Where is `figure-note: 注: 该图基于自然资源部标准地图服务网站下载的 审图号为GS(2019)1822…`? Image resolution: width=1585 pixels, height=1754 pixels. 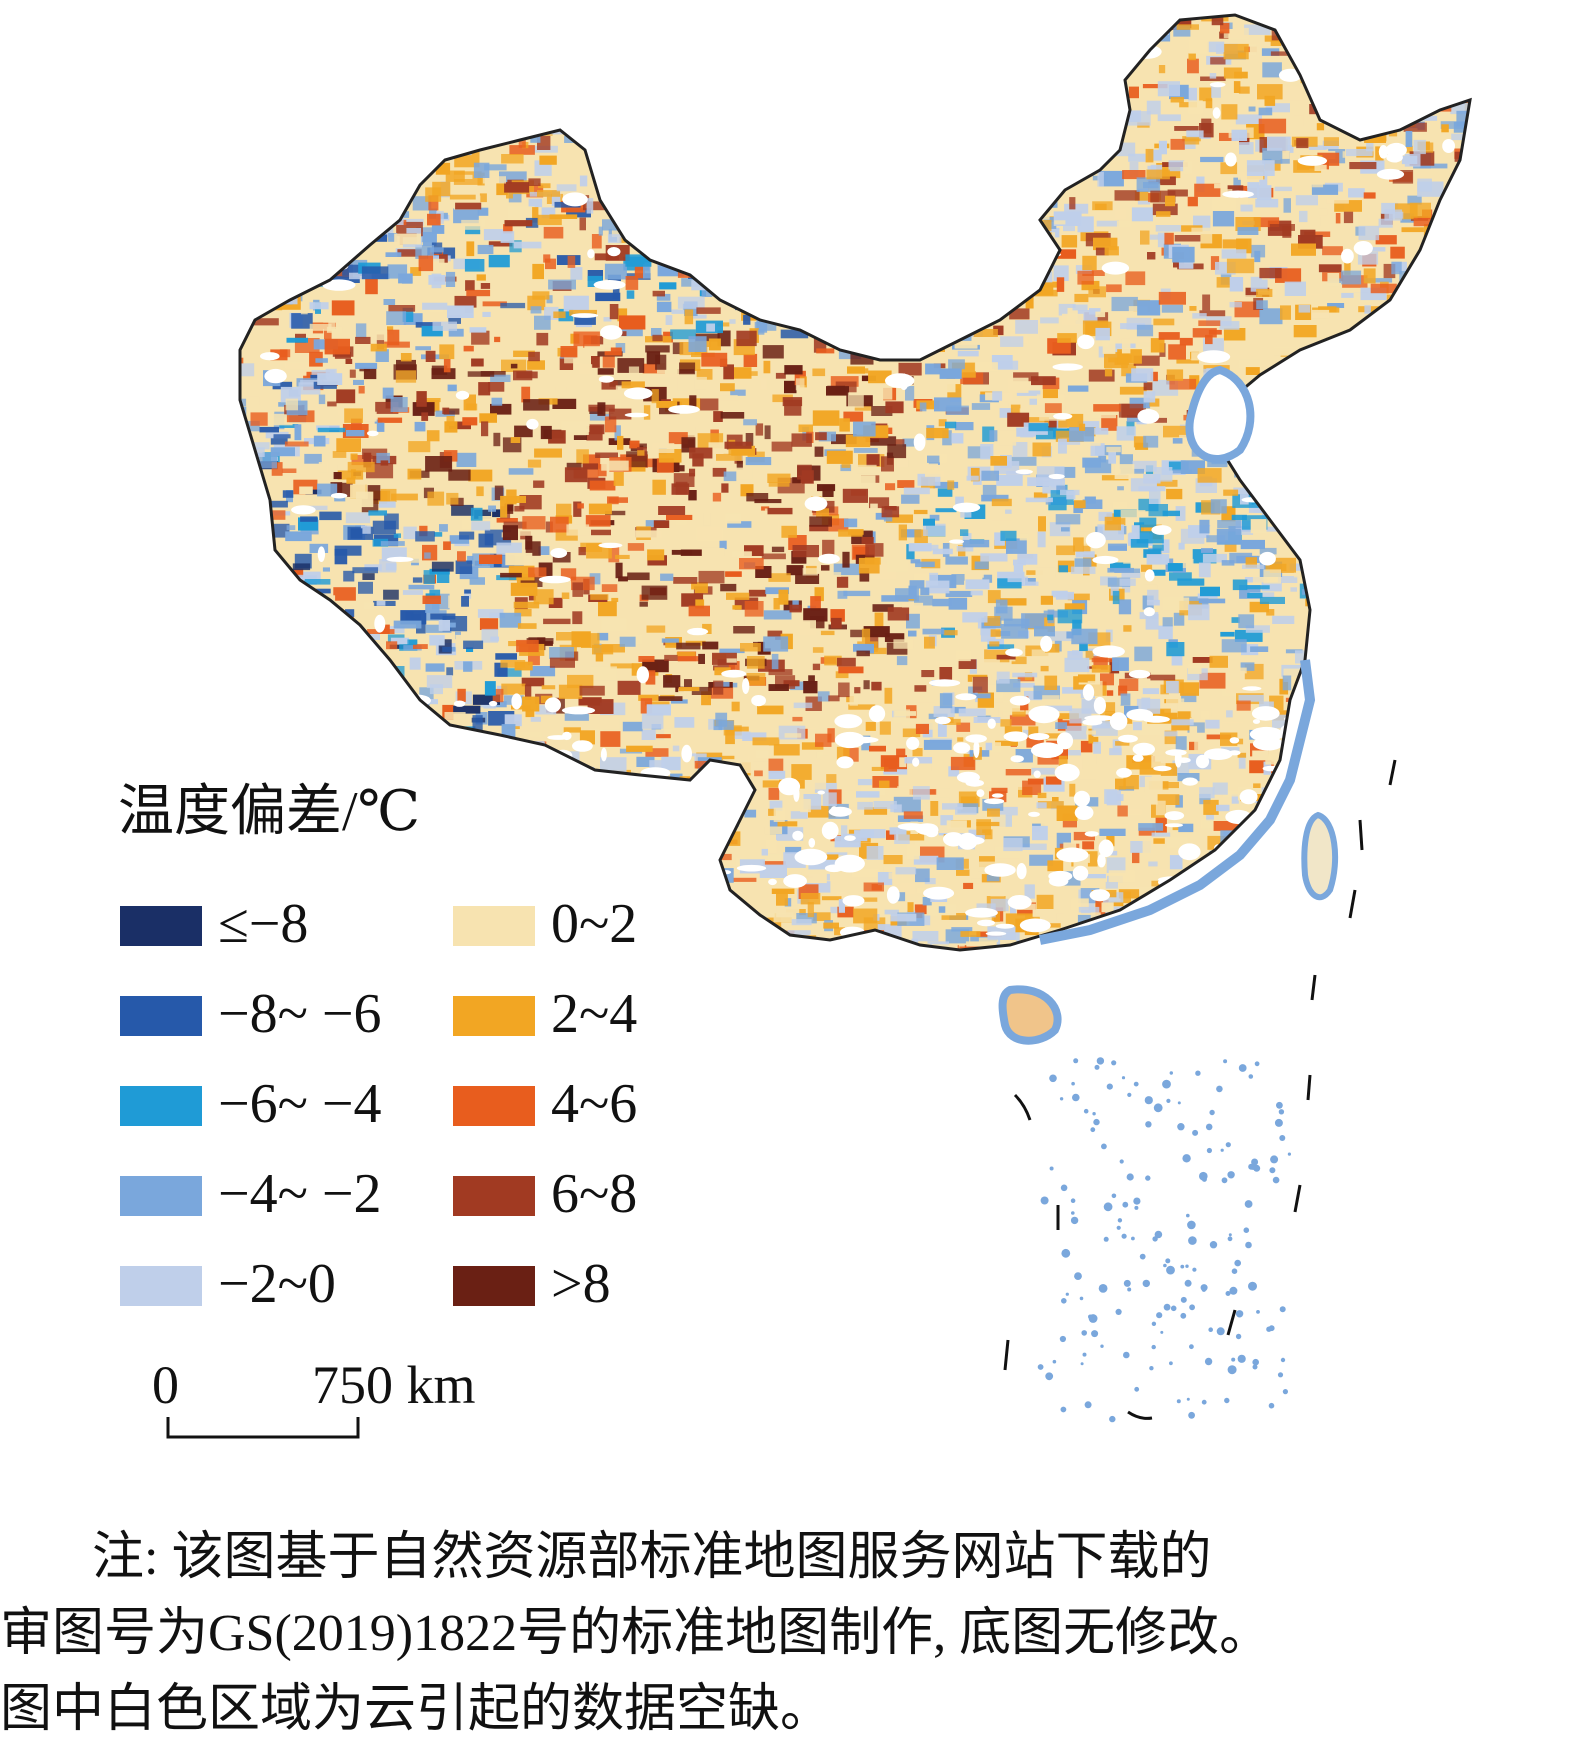 figure-note: 注: 该图基于自然资源部标准地图服务网站下载的 审图号为GS(2019)1822… is located at coordinates (792, 1634).